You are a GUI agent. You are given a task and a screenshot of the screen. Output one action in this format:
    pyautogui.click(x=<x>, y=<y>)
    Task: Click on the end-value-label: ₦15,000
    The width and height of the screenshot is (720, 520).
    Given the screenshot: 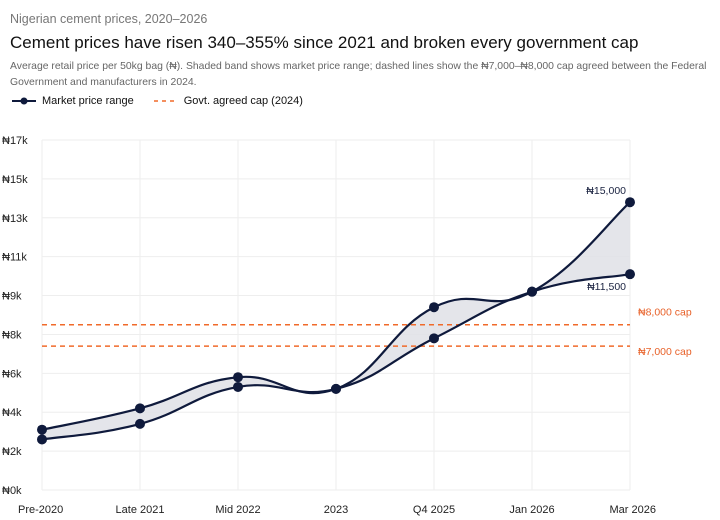 What is the action you would take?
    pyautogui.click(x=606, y=191)
    